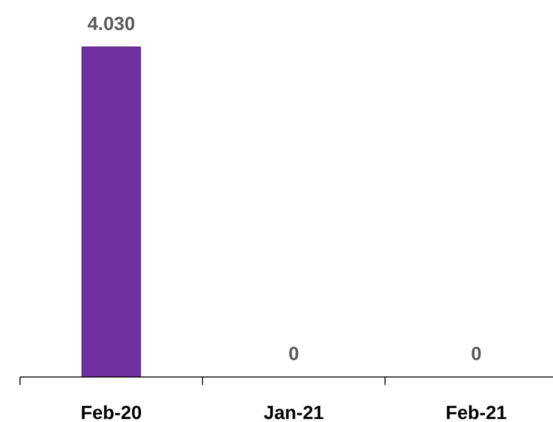 This screenshot has width=553, height=422. What do you see at coordinates (111, 24) in the screenshot?
I see `data-label: 4.030` at bounding box center [111, 24].